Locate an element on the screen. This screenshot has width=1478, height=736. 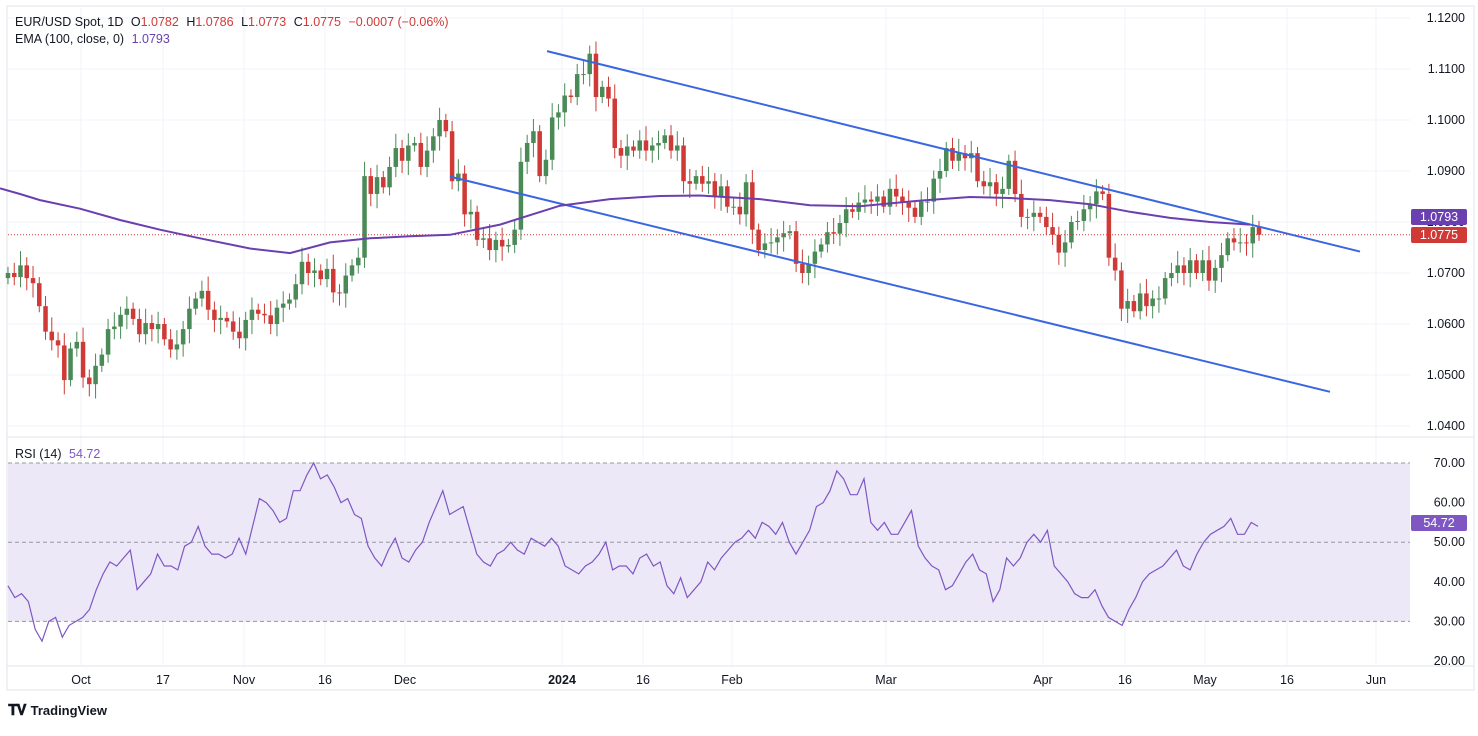
symbol-label: EUR/USD Spot, 1D is located at coordinates (69, 22).